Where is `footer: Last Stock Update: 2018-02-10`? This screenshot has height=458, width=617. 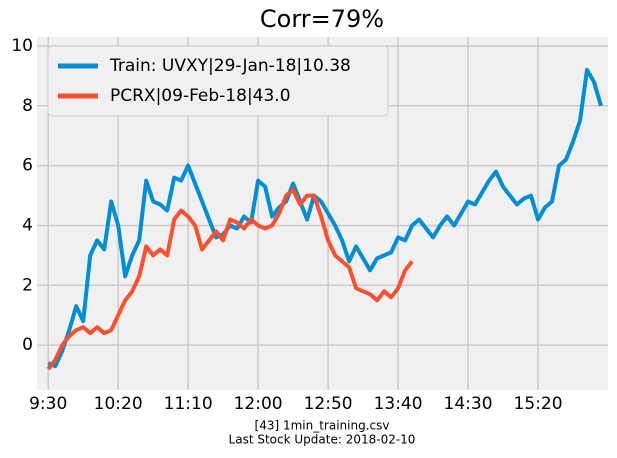
footer: Last Stock Update: 2018-02-10 is located at coordinates (322, 440).